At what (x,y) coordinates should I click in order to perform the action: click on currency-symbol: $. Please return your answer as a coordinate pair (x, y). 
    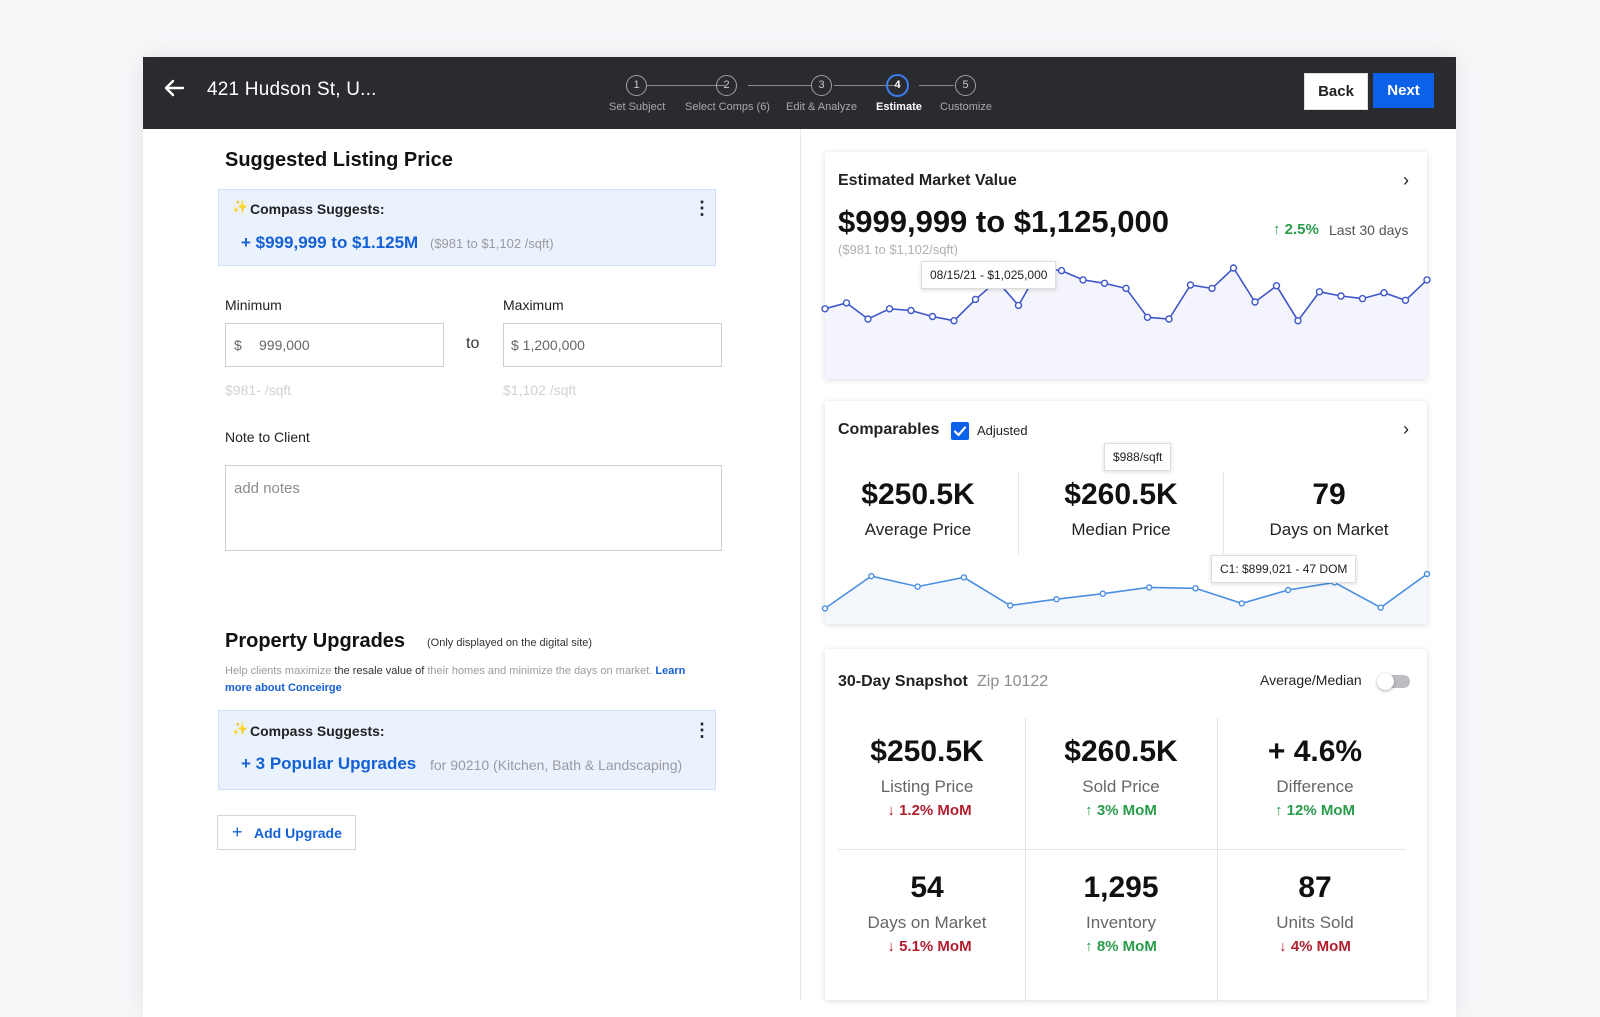
    Looking at the image, I should click on (238, 345).